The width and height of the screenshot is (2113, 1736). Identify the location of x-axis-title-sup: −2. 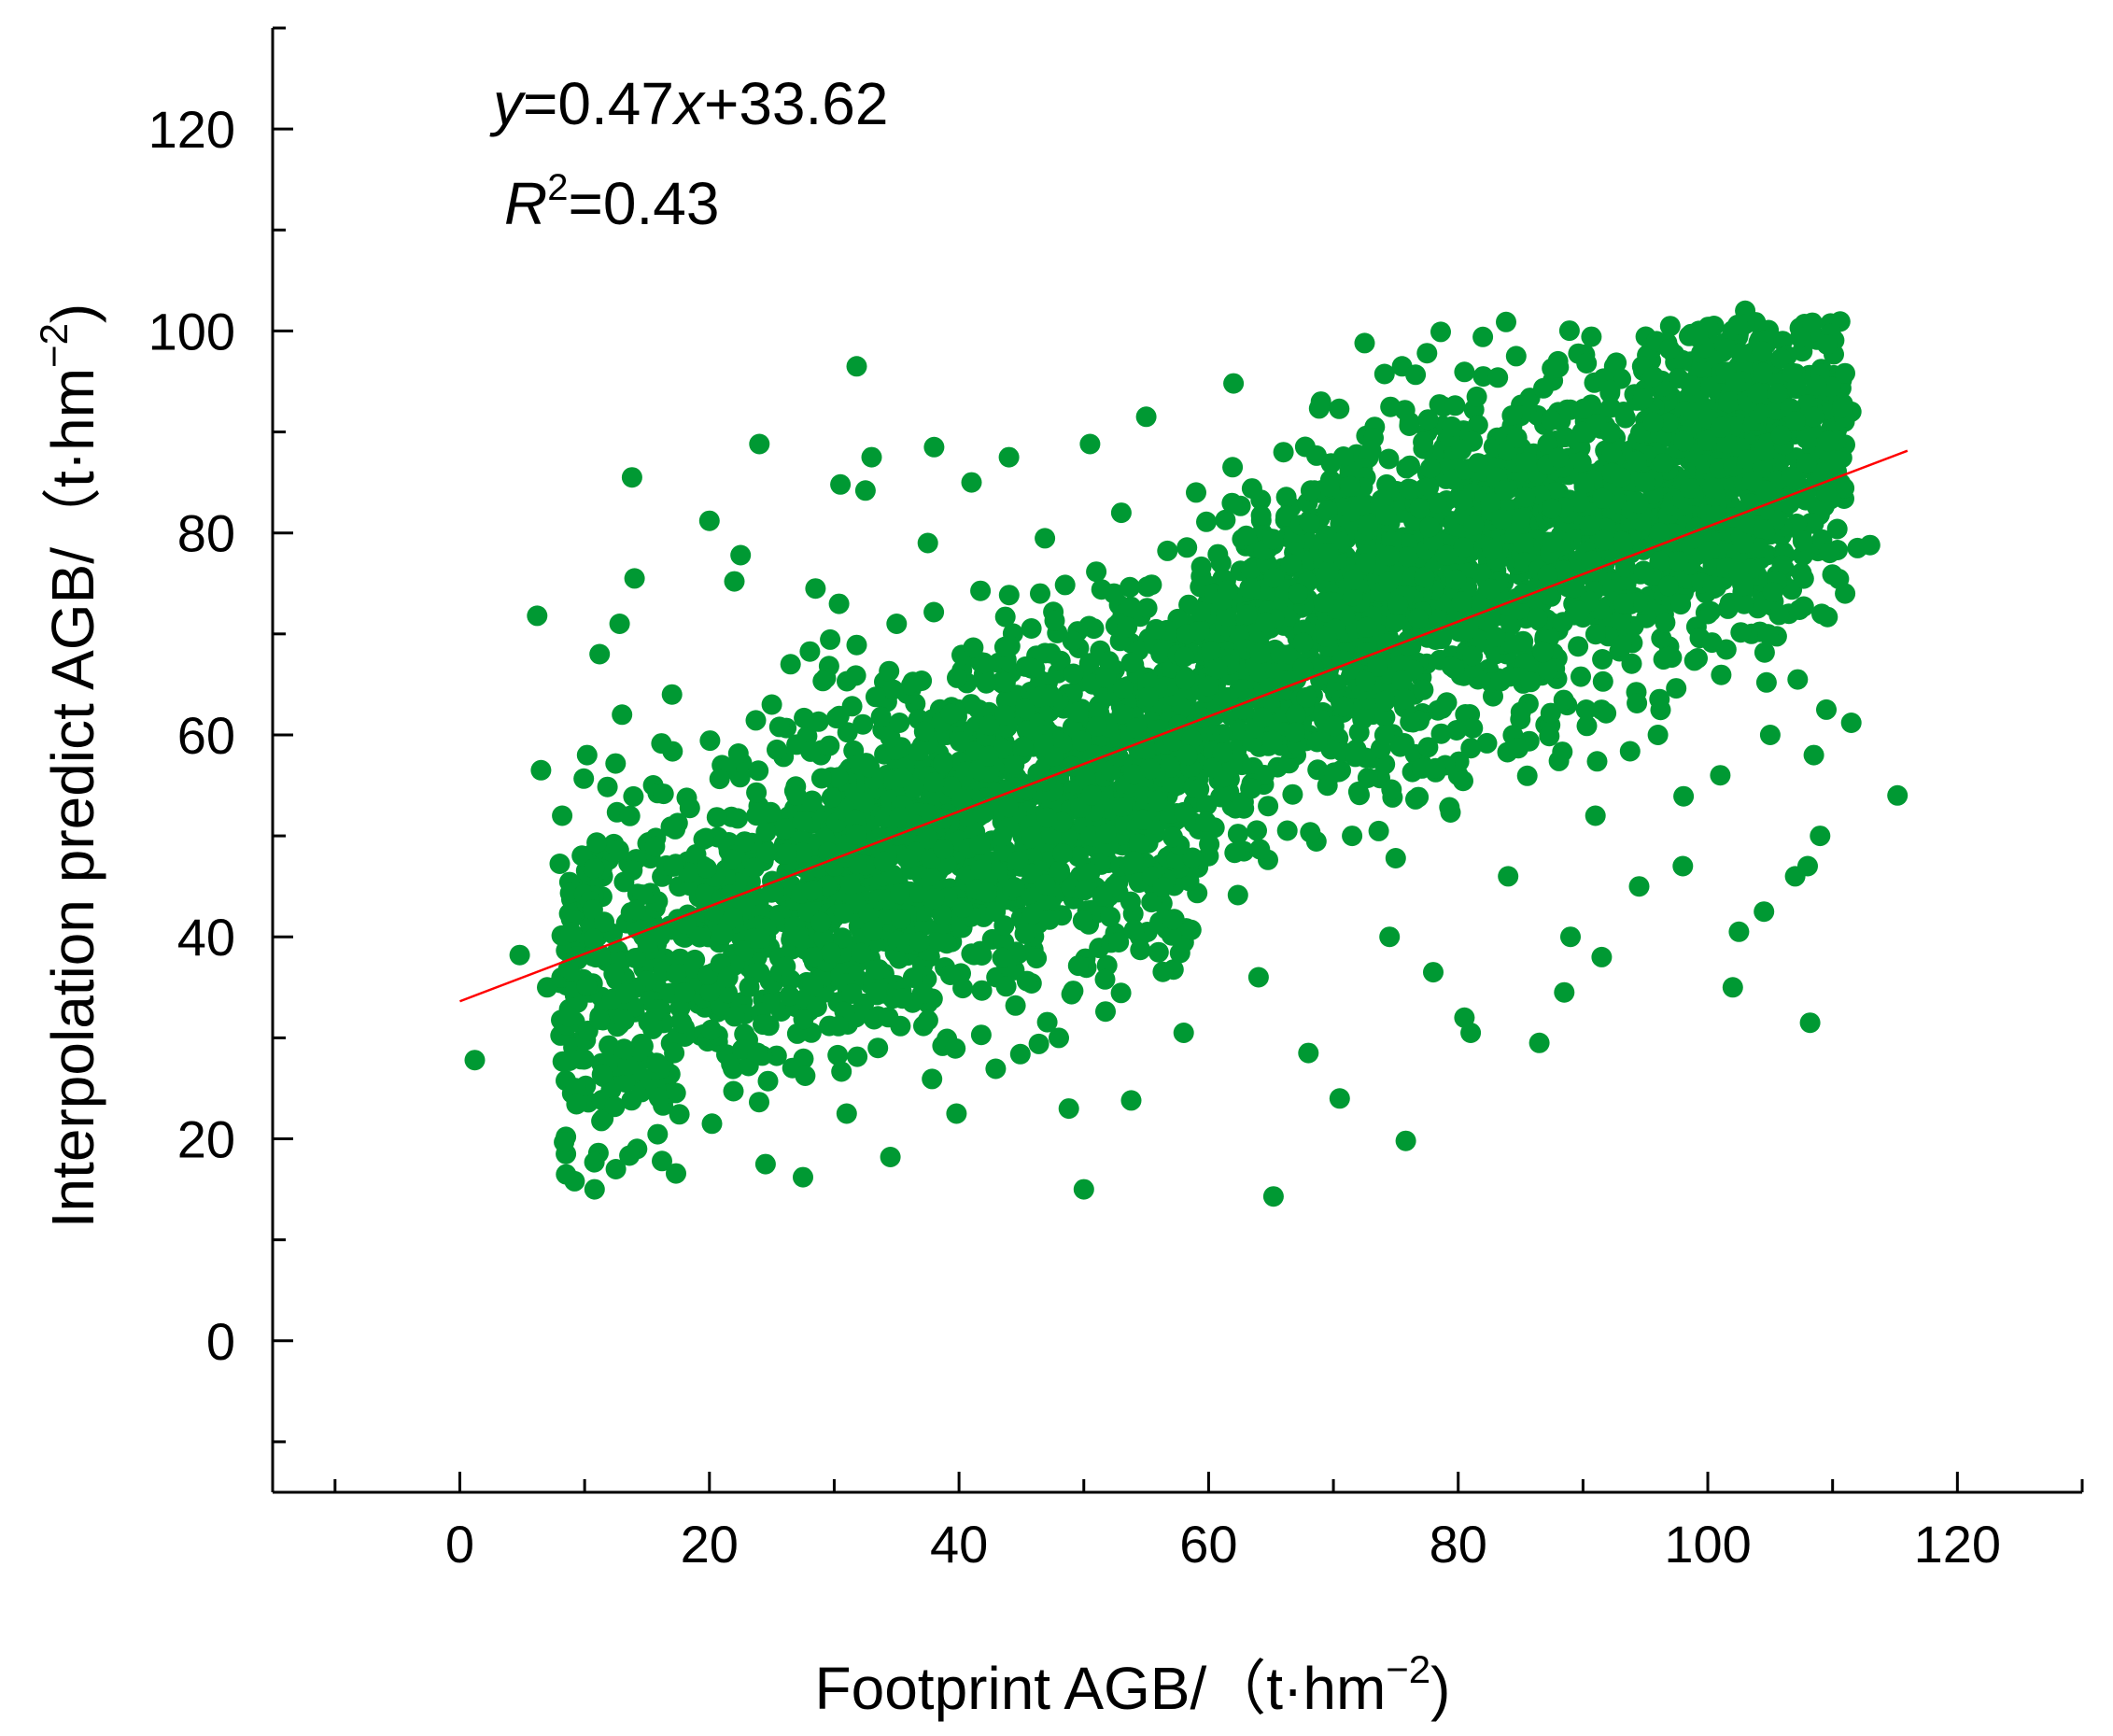
(1408, 1669).